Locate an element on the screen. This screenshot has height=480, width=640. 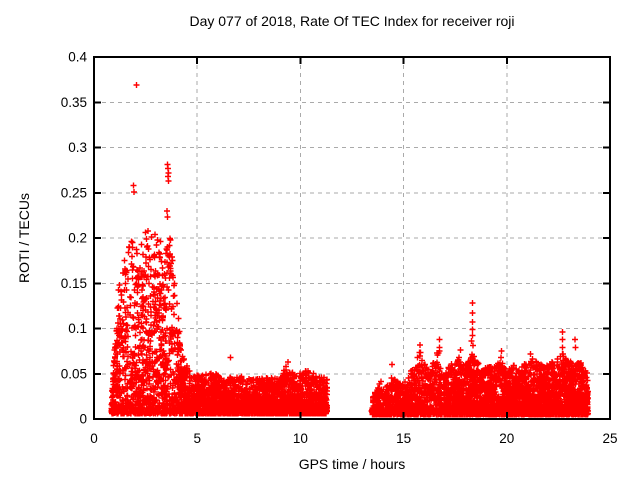
y-tick-label: 0.3 is located at coordinates (77, 147).